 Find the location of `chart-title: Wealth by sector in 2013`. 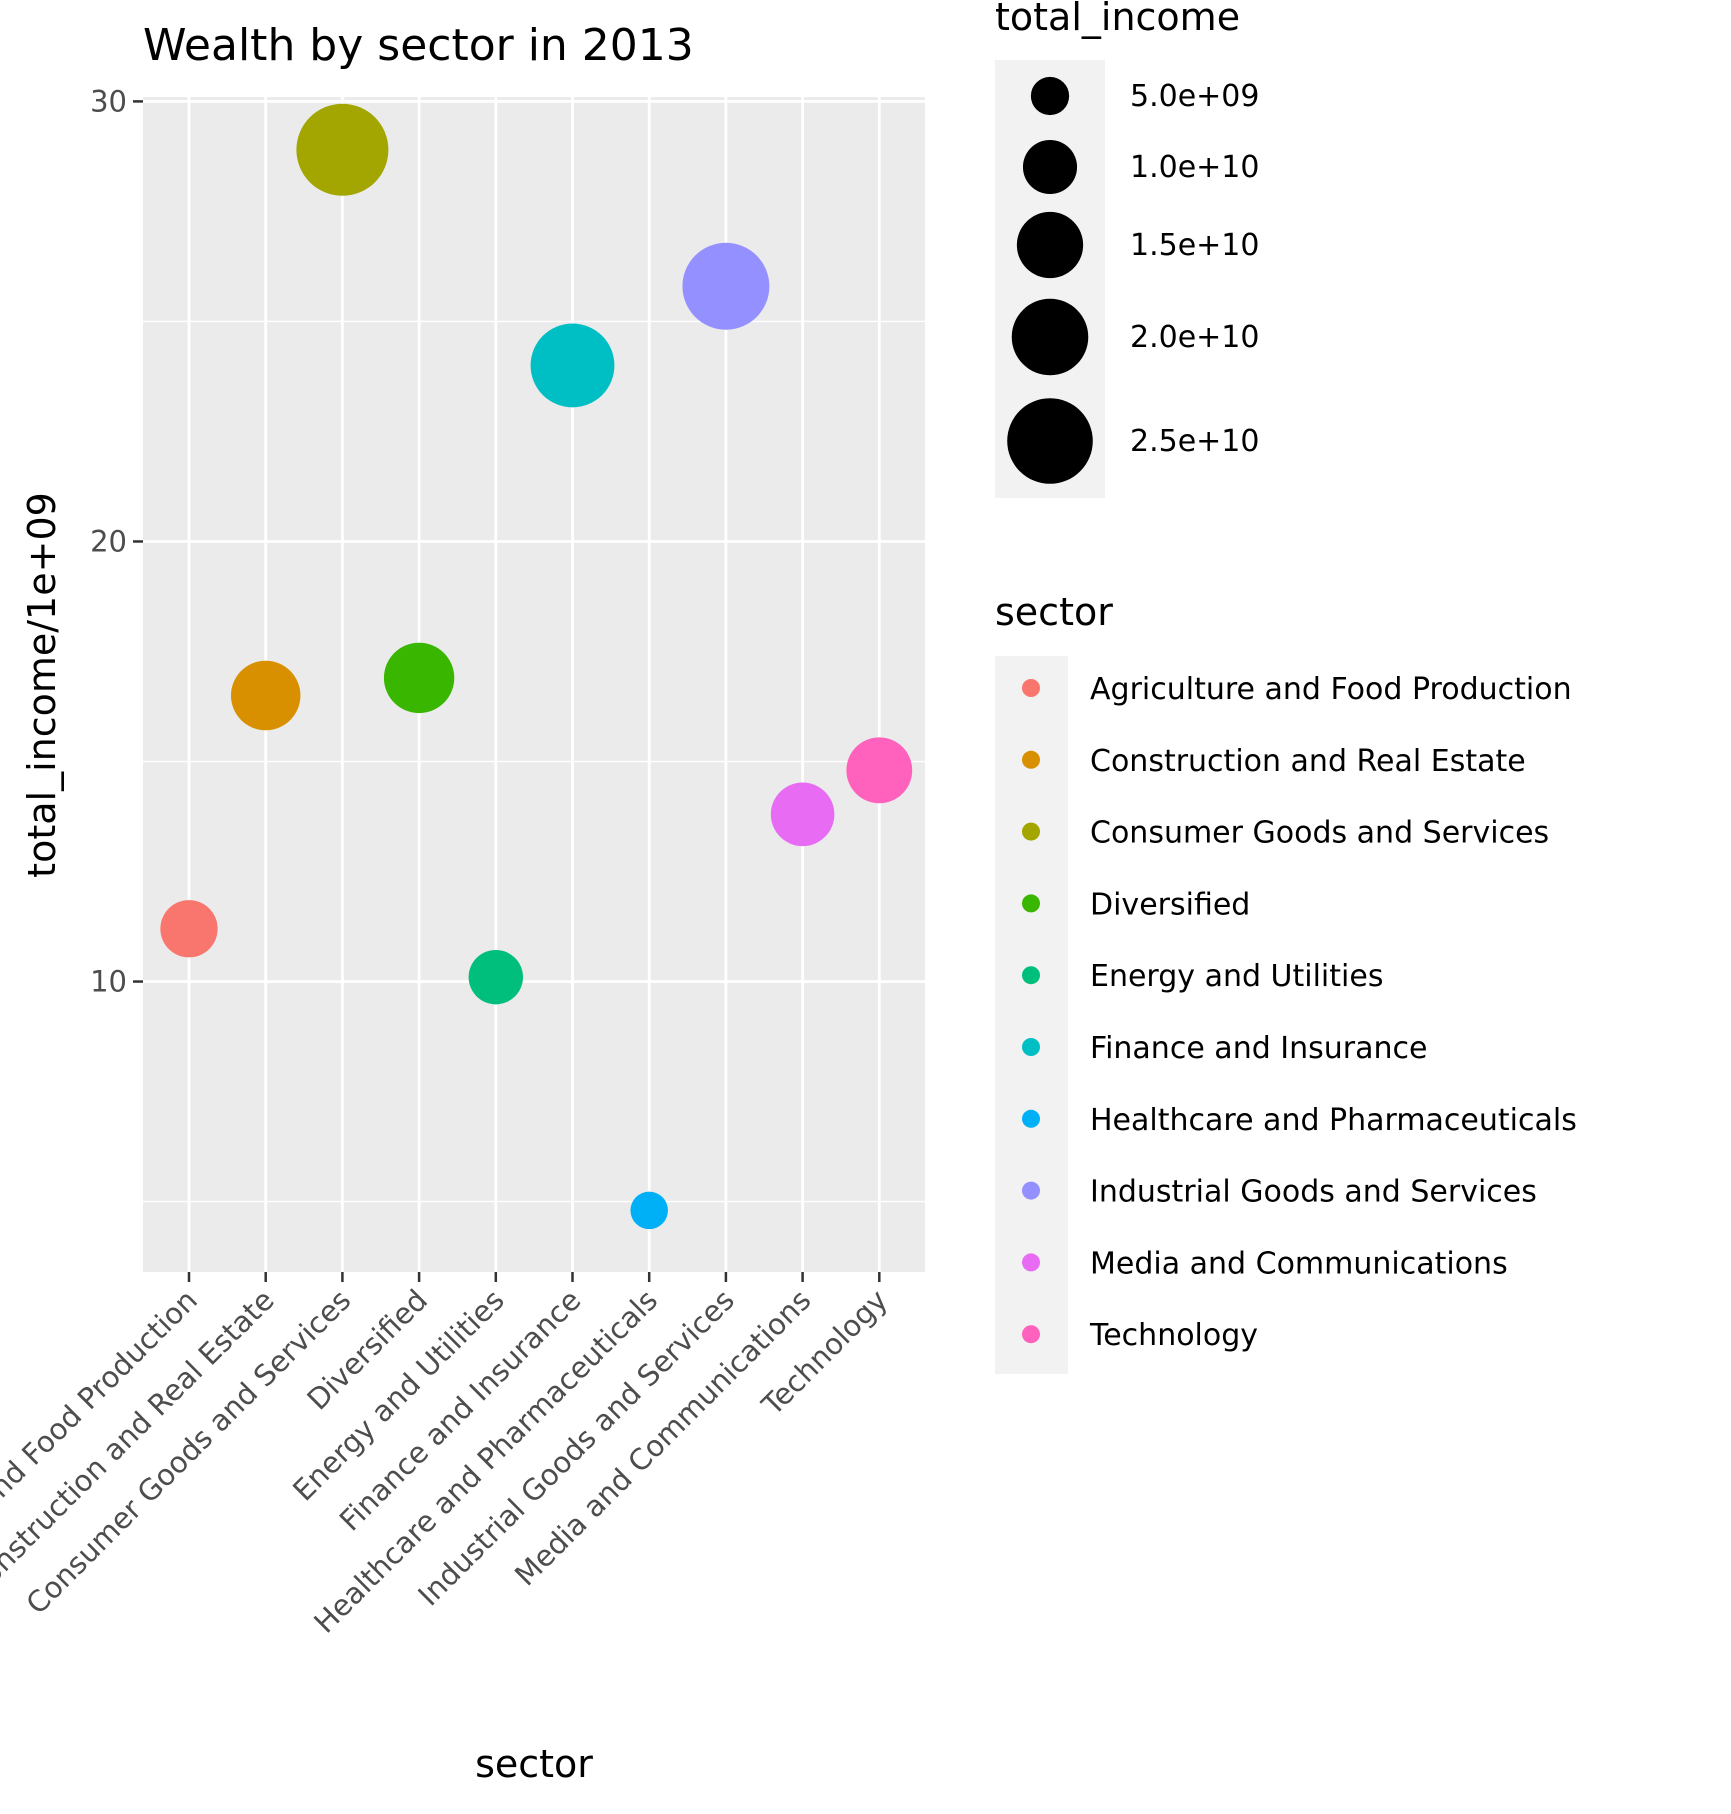

chart-title: Wealth by sector in 2013 is located at coordinates (418, 45).